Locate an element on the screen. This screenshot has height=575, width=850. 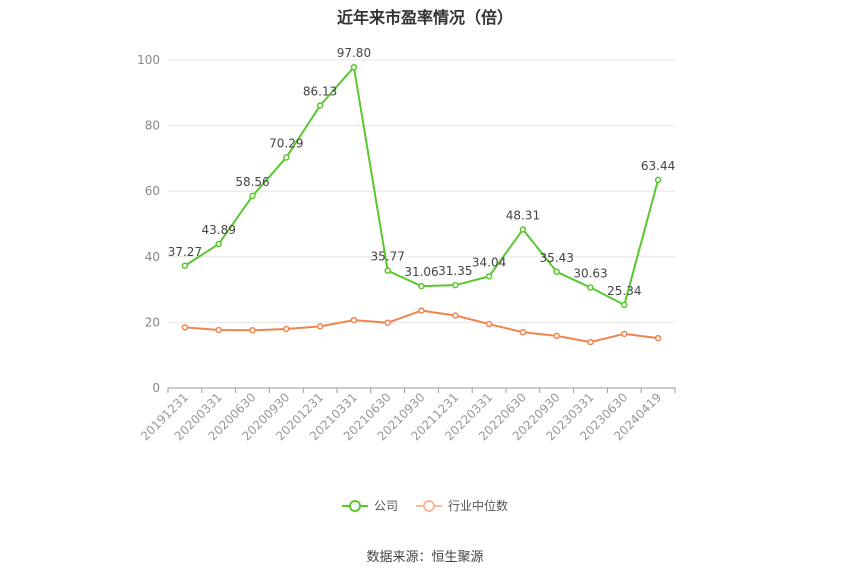
data-label: 31.35 is located at coordinates (455, 271).